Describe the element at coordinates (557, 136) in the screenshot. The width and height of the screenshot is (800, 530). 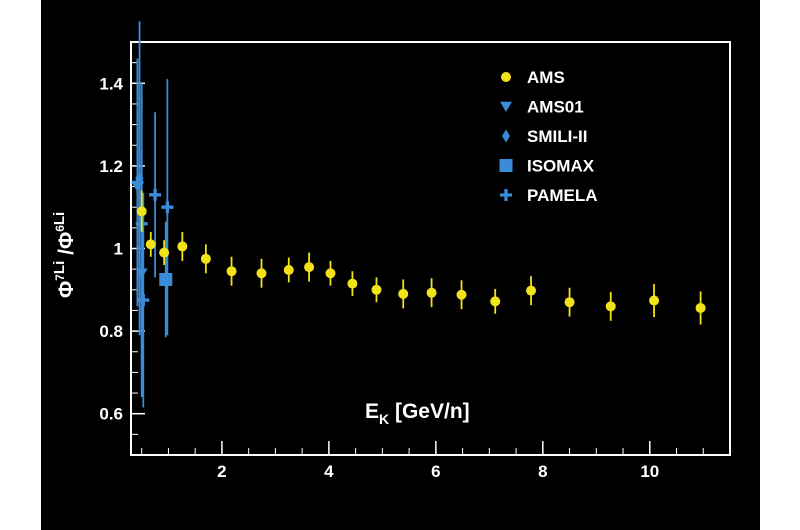
I see `legend-label: SMILI-II` at that location.